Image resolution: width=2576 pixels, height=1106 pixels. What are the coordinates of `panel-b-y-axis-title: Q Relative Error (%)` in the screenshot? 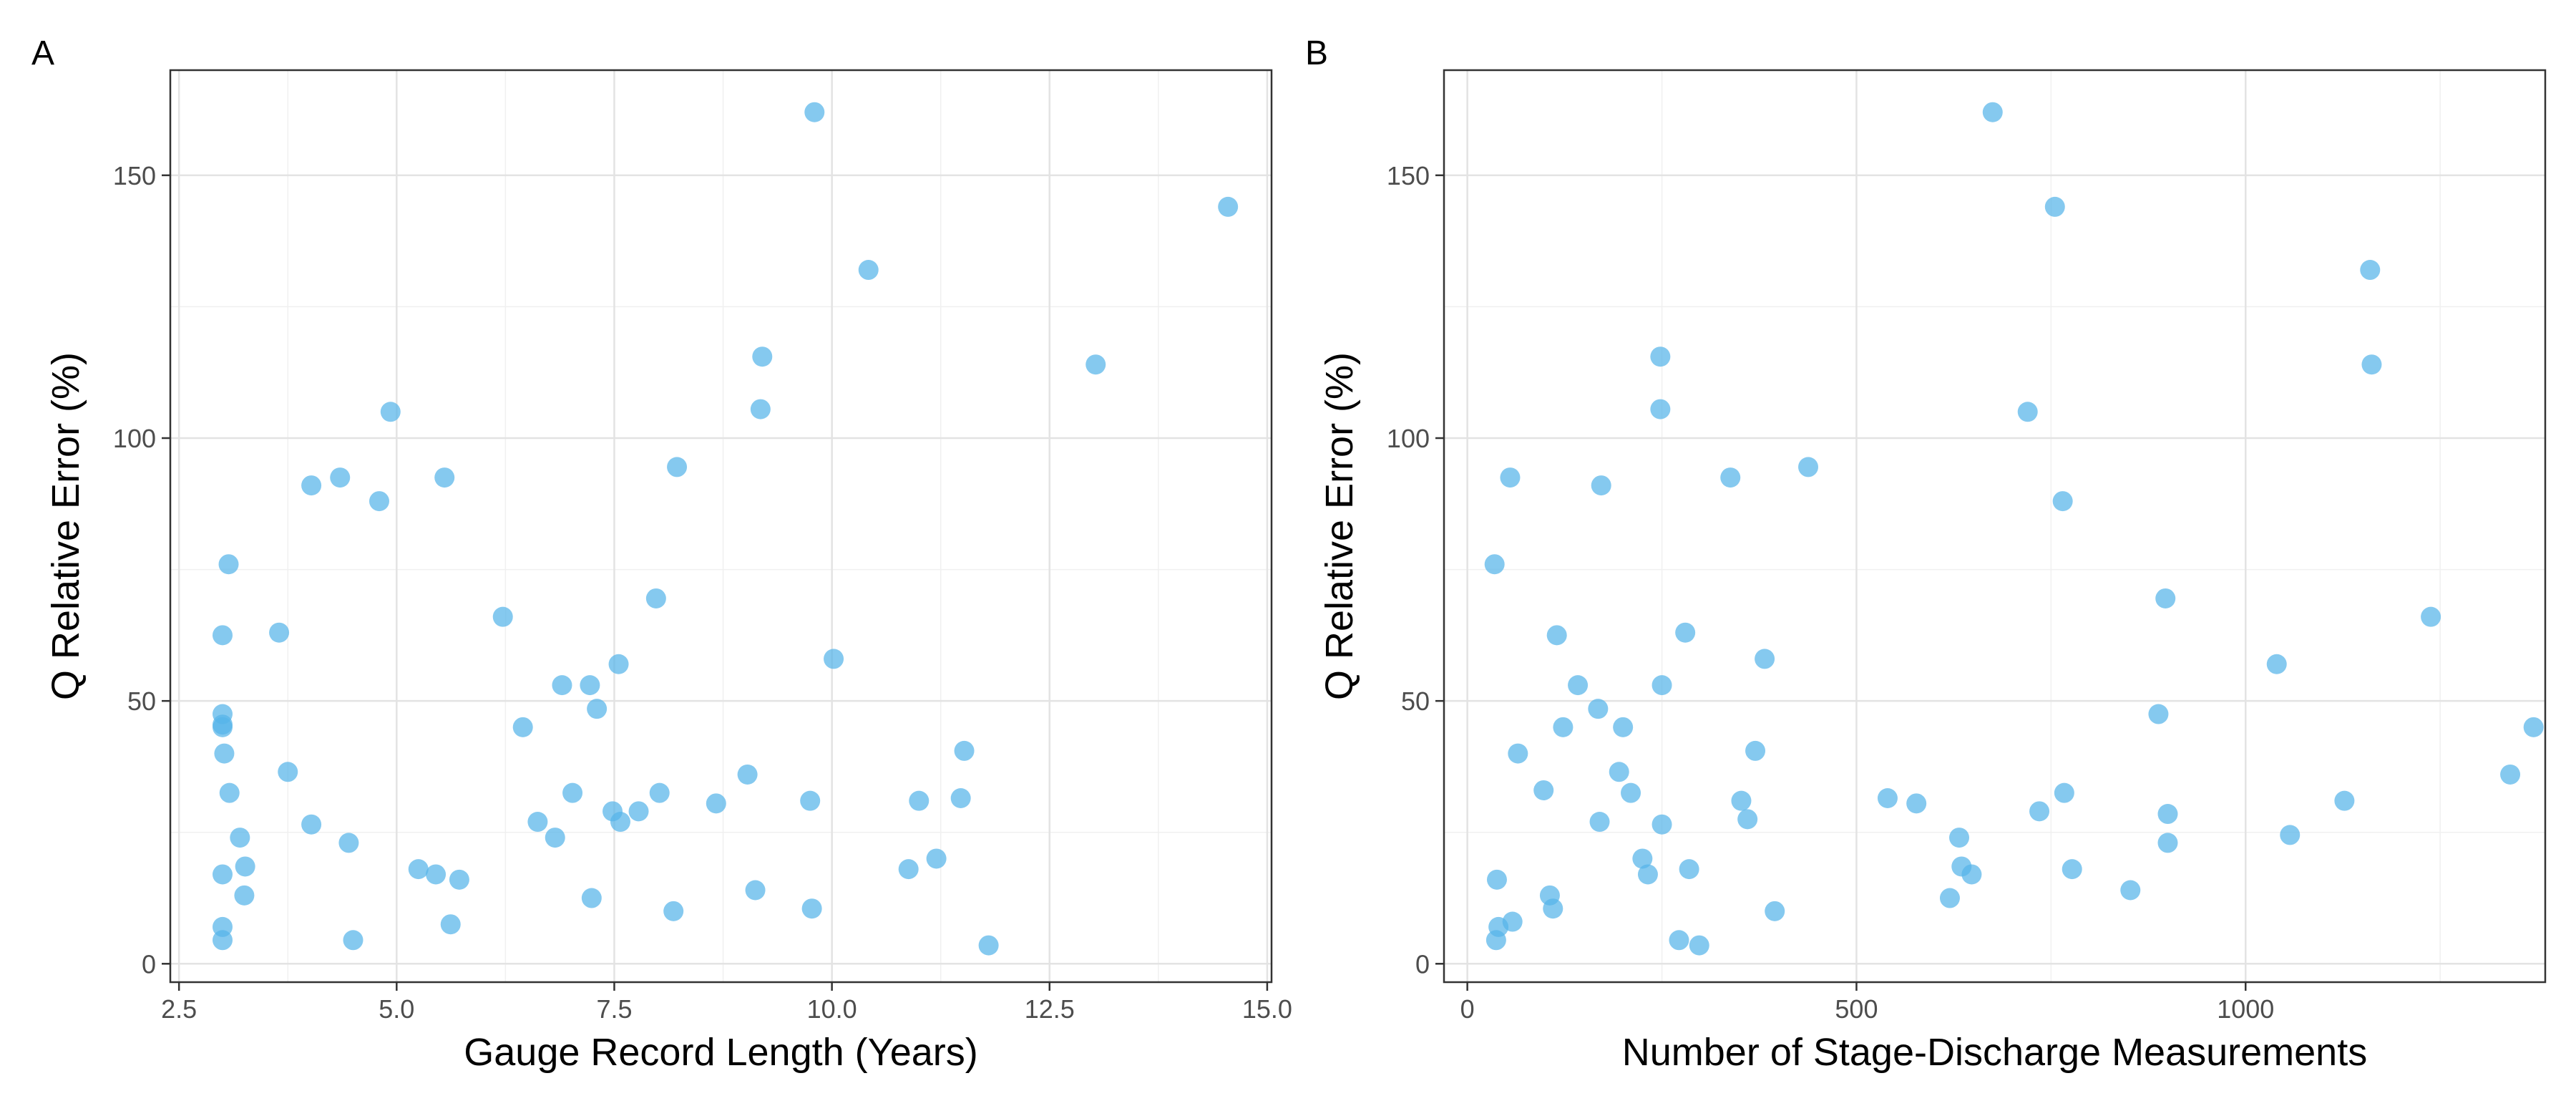 It's located at (1339, 526).